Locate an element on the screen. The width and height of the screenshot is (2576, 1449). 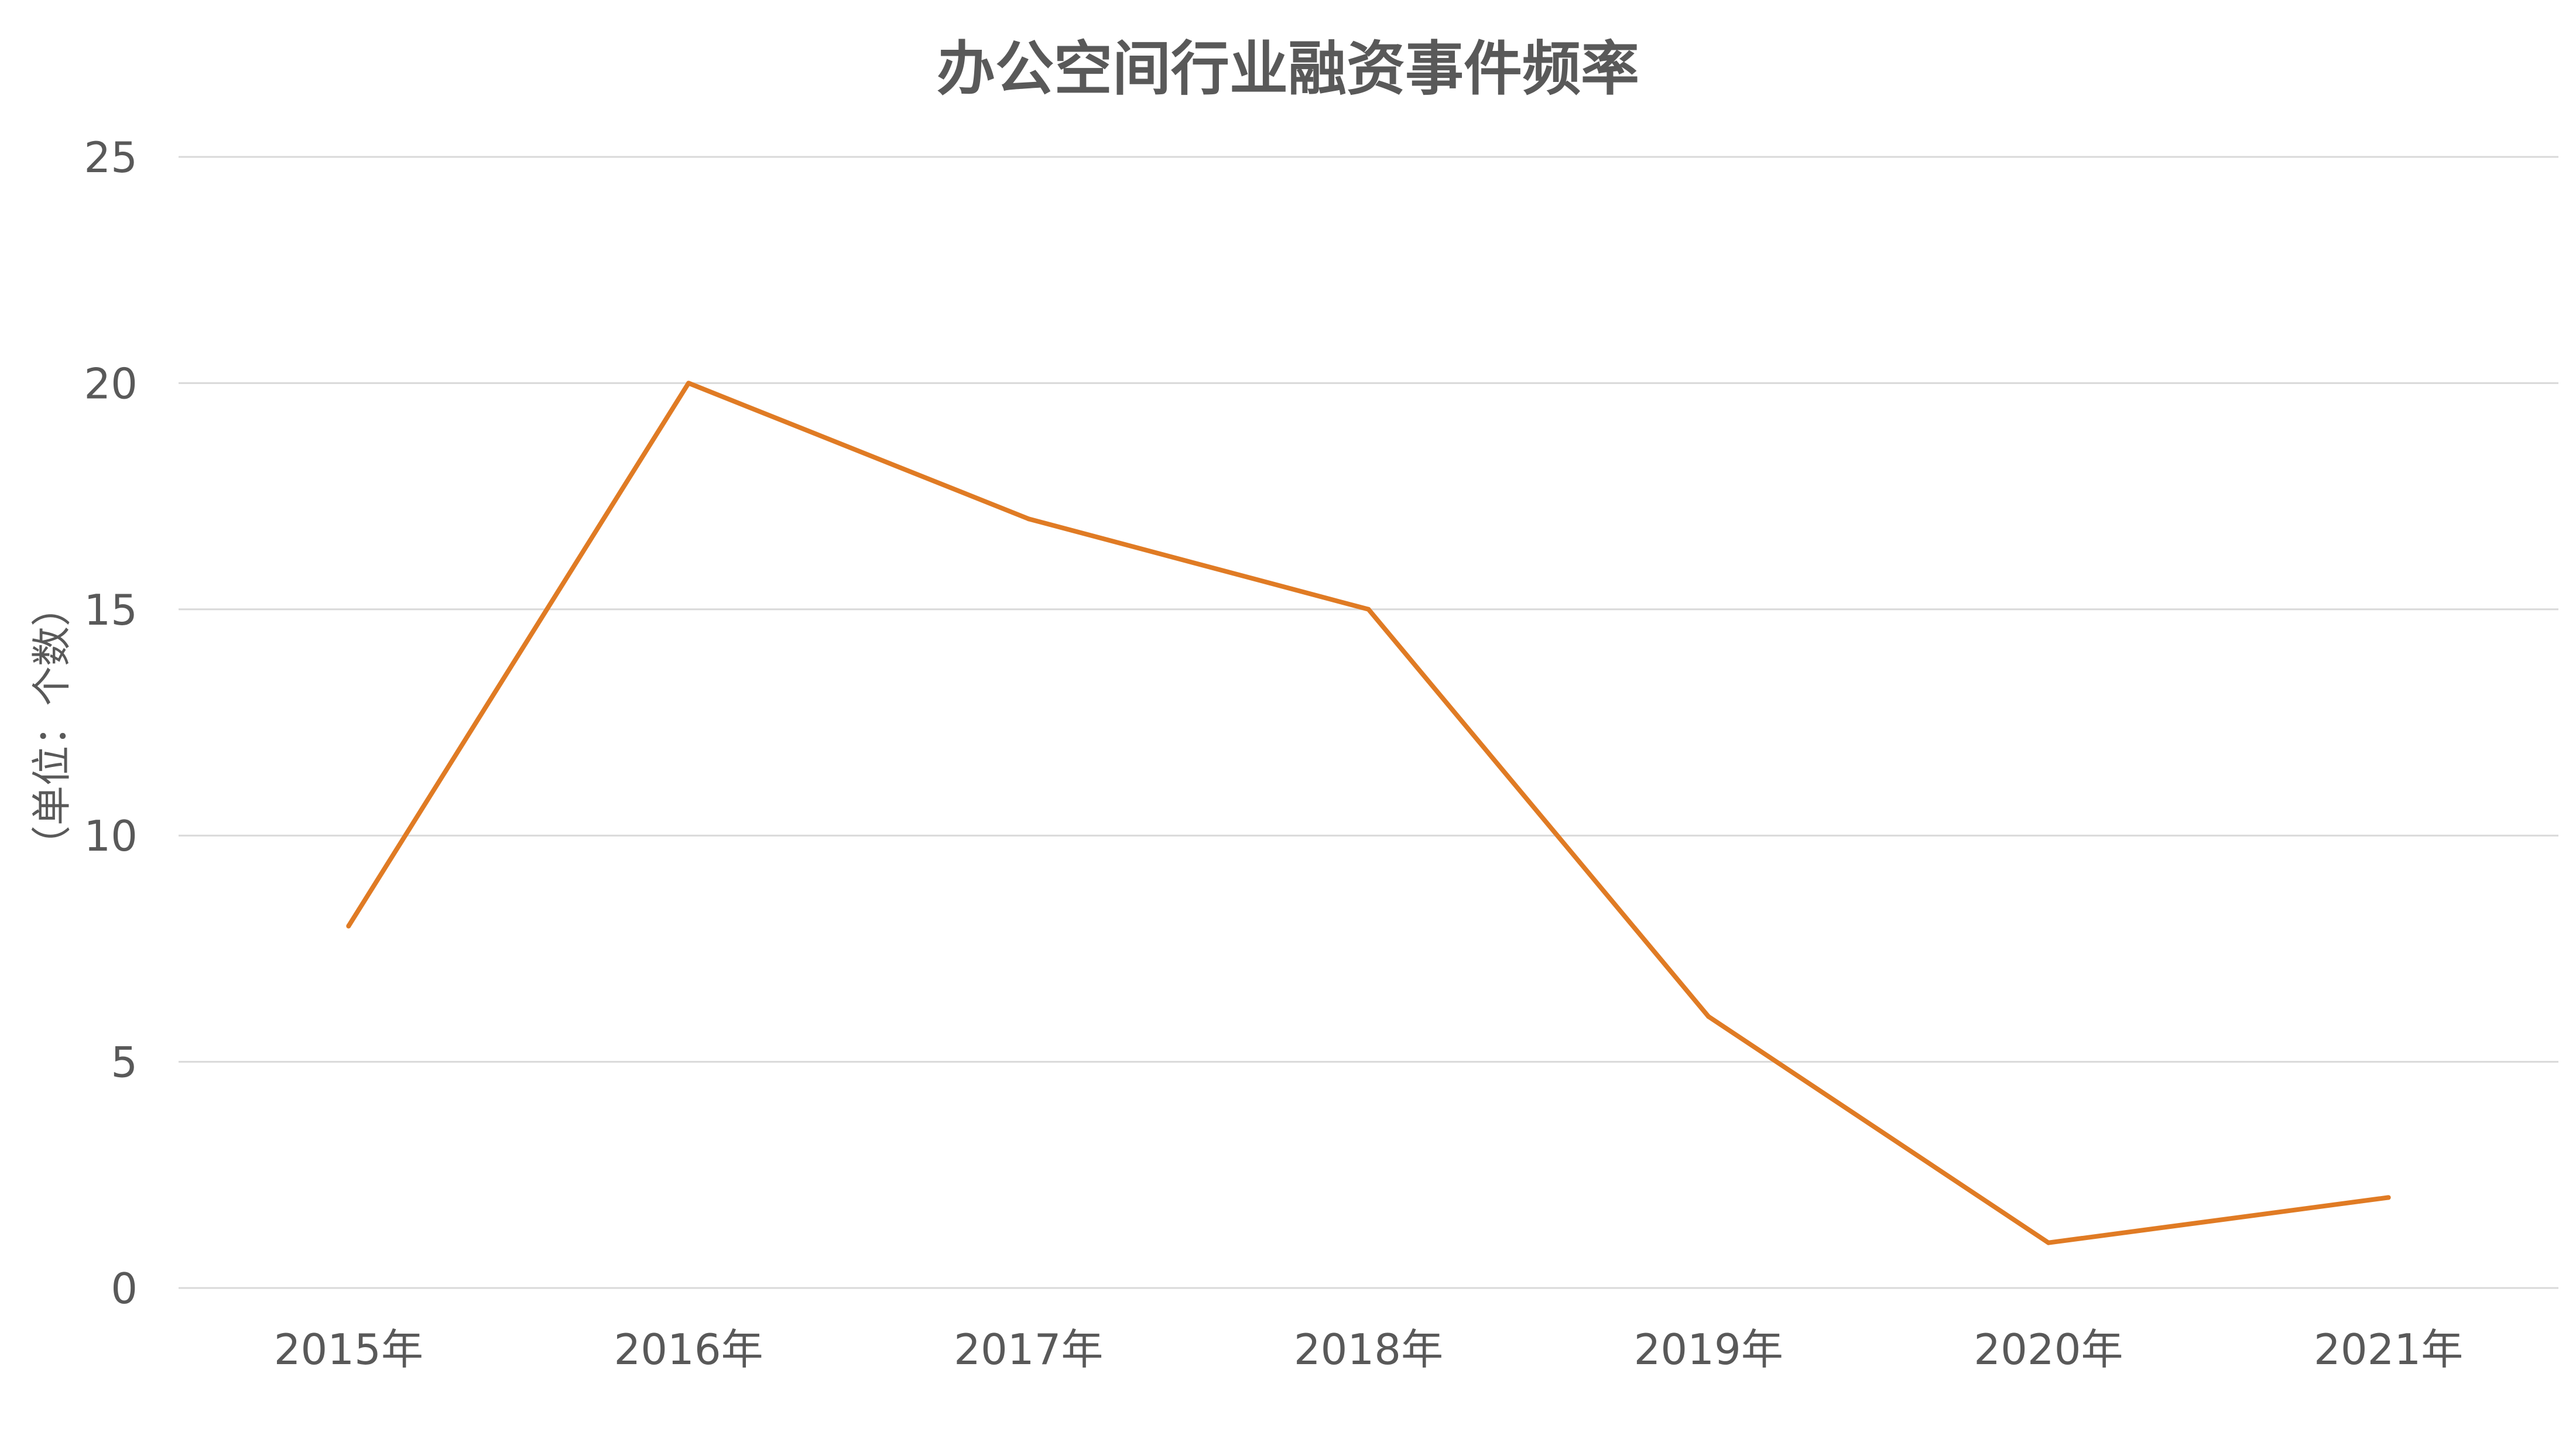
x-tick-label: 2018年 is located at coordinates (1368, 1349).